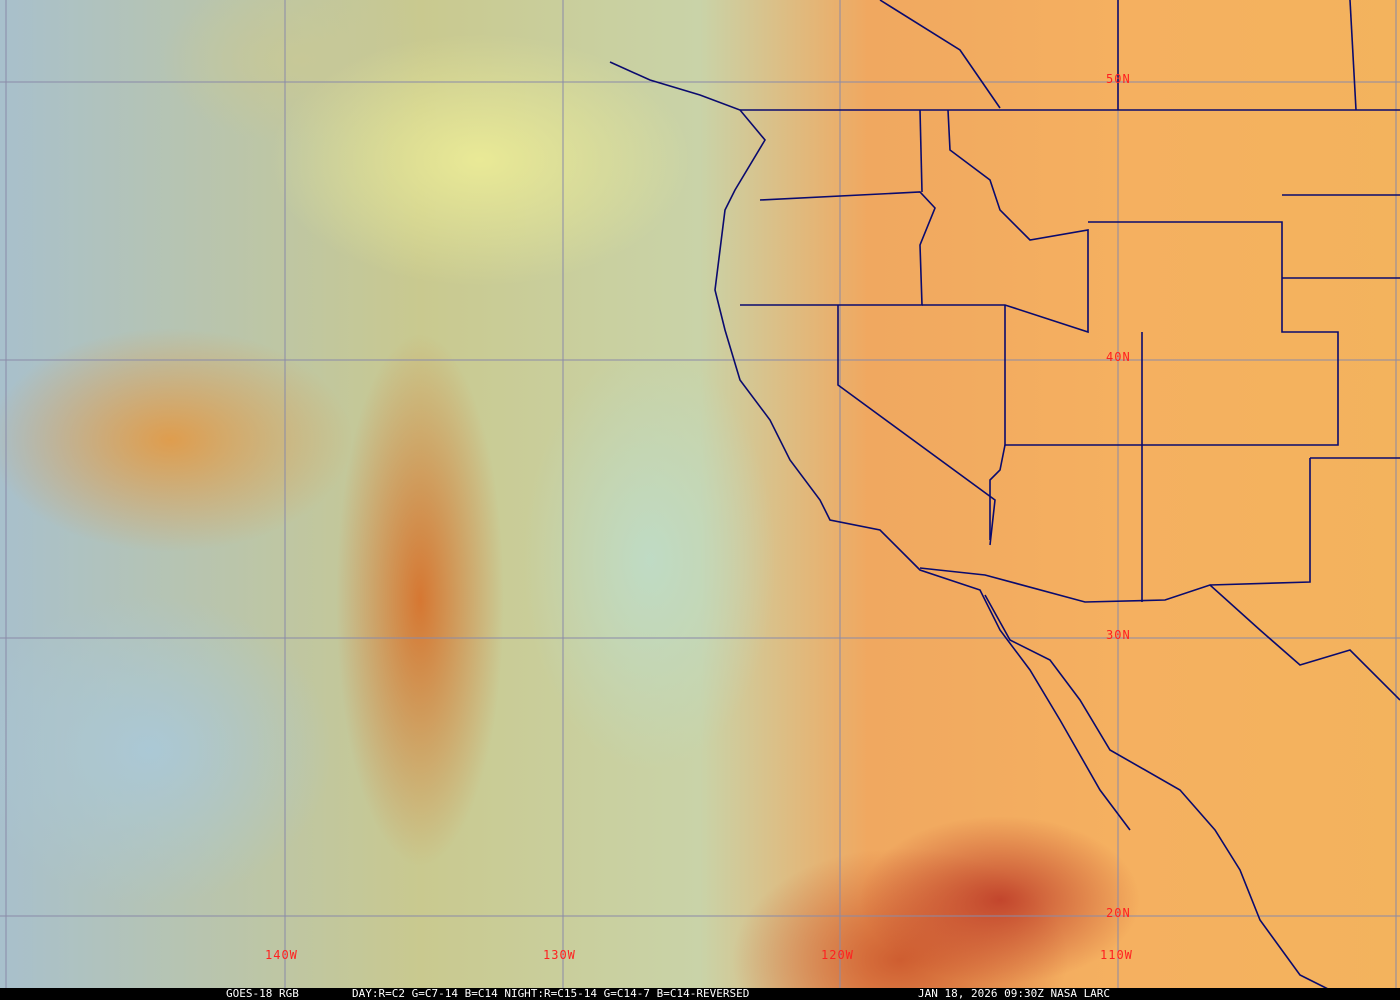 The height and width of the screenshot is (1000, 1400). Describe the element at coordinates (837, 955) in the screenshot. I see `lon-label-120w: 120W` at that location.